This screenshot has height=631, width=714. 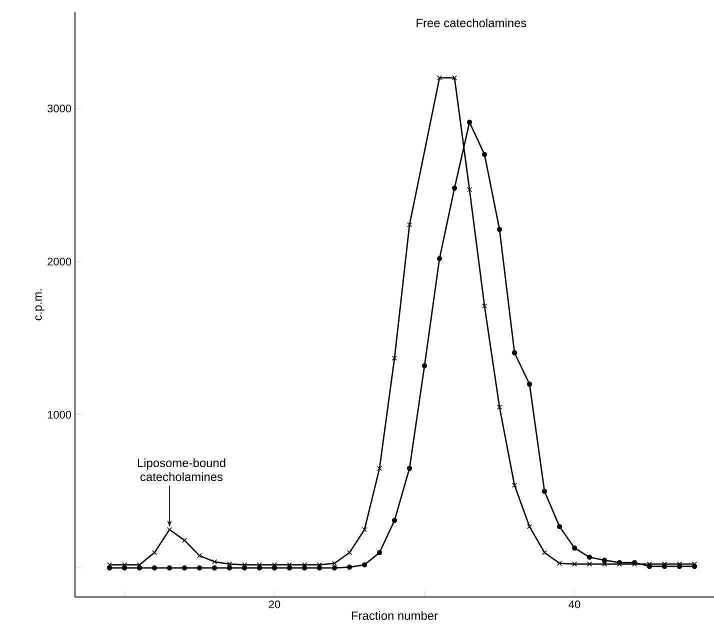 What do you see at coordinates (395, 615) in the screenshot?
I see `x-axis-title: Fraction number` at bounding box center [395, 615].